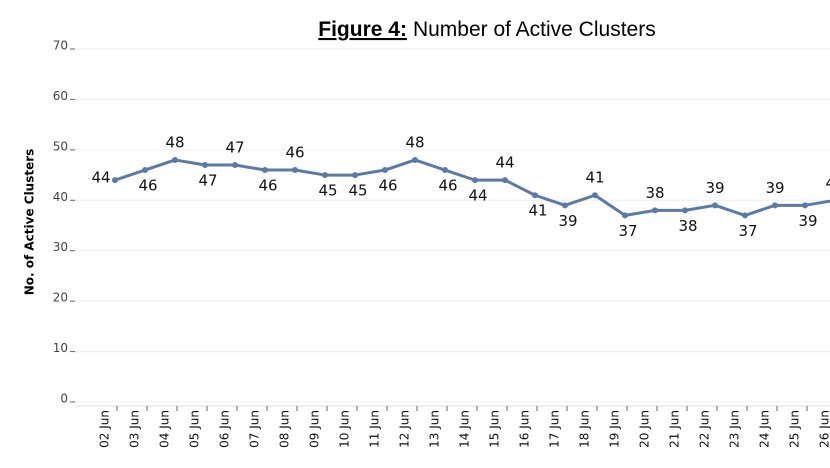 This screenshot has width=830, height=468. I want to click on x-tick-label: 17 Jun, so click(555, 429).